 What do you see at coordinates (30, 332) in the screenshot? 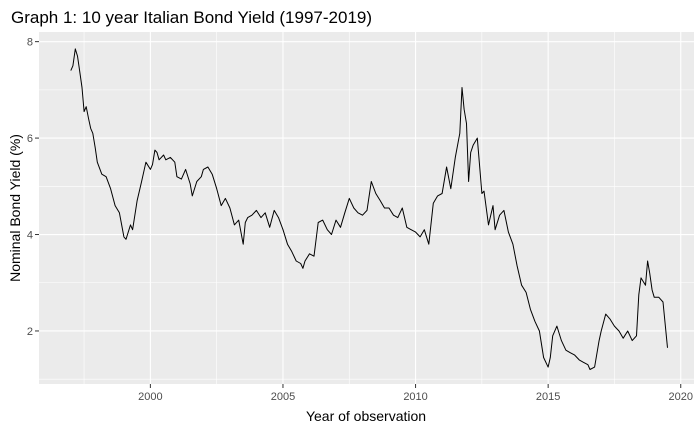
I see `y-tick-label: 2` at bounding box center [30, 332].